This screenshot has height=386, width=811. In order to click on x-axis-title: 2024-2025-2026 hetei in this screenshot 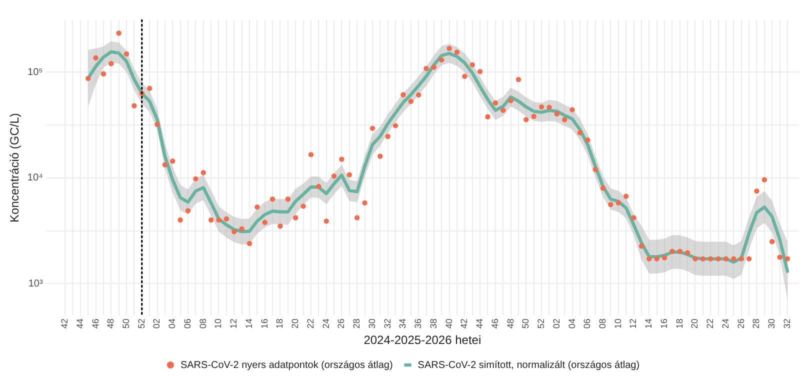, I will do `click(423, 340)`.